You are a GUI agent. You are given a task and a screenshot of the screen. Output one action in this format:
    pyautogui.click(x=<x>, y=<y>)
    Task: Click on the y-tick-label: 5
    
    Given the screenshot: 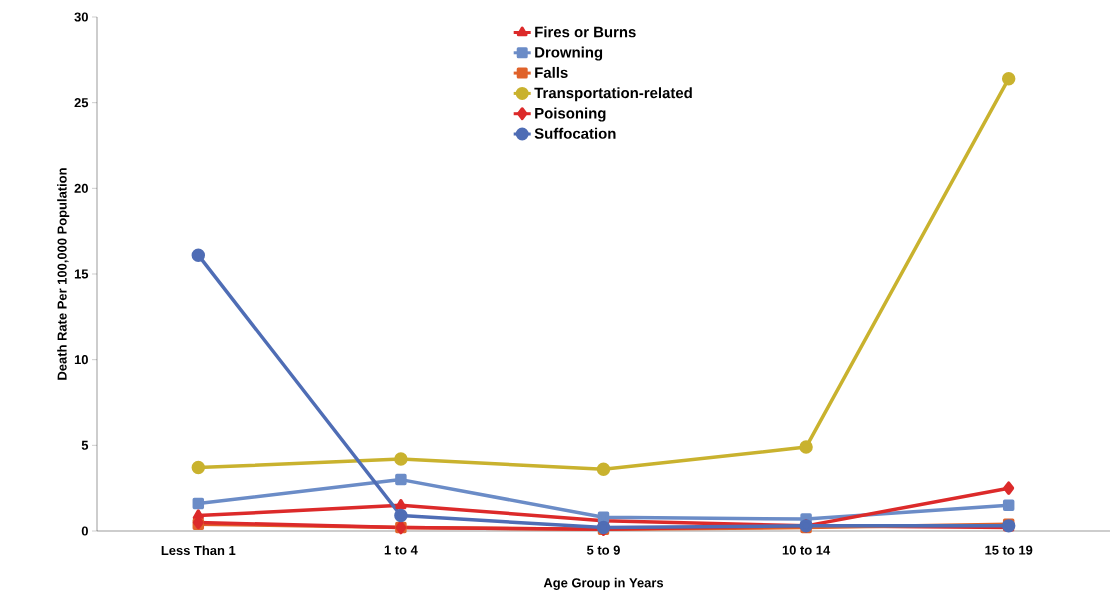 What is the action you would take?
    pyautogui.click(x=85, y=445)
    